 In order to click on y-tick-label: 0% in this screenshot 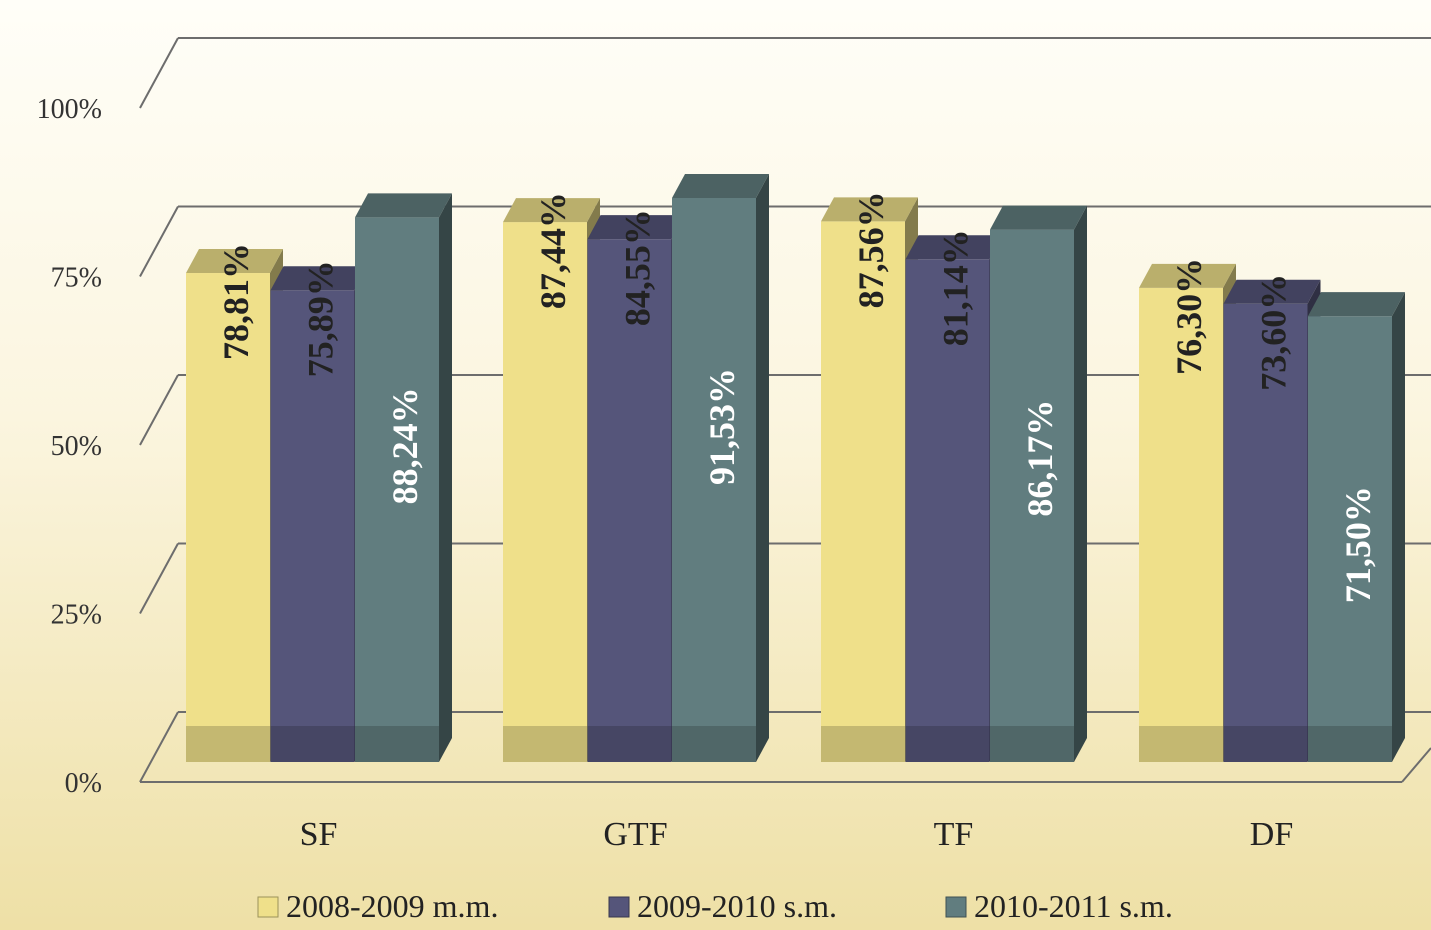, I will do `click(83, 783)`.